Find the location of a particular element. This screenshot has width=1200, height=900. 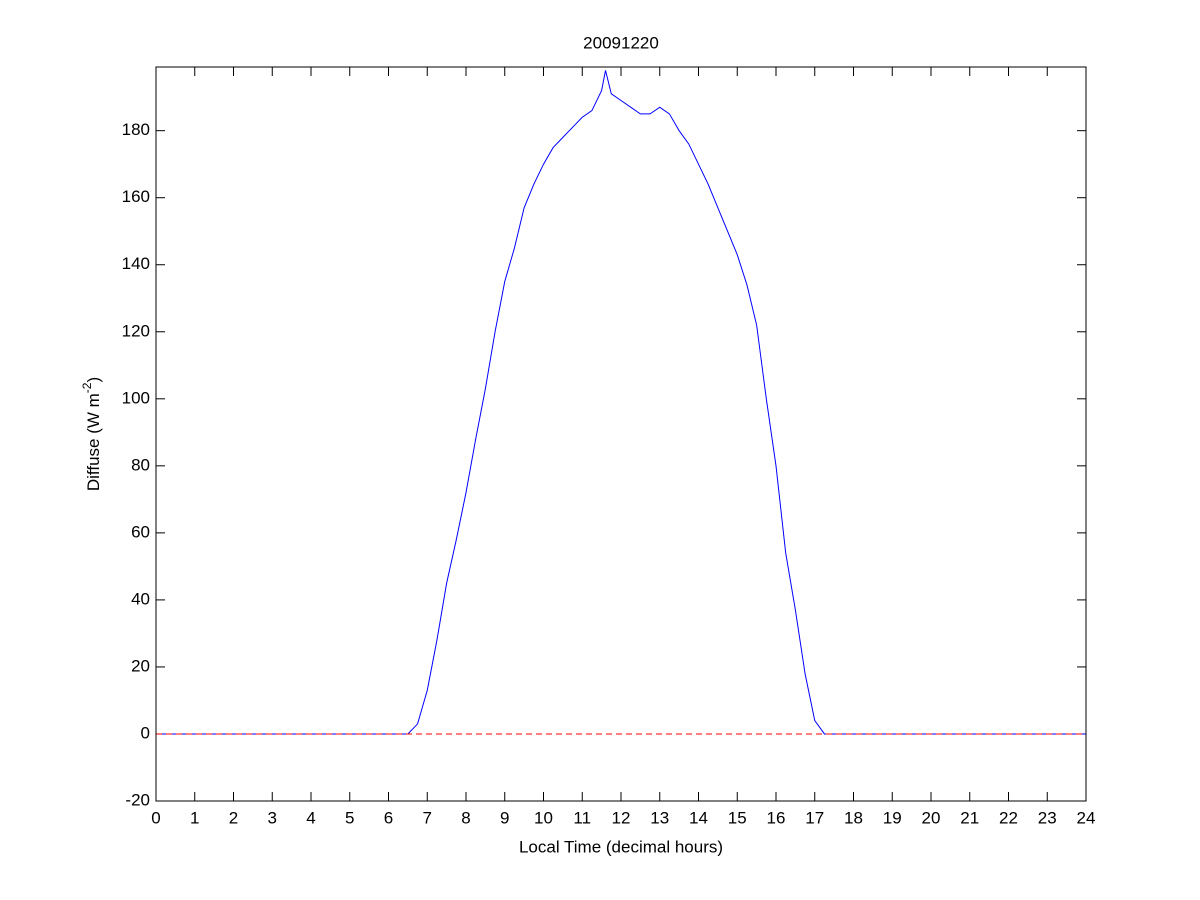

x-tick-label: 6 is located at coordinates (388, 817).